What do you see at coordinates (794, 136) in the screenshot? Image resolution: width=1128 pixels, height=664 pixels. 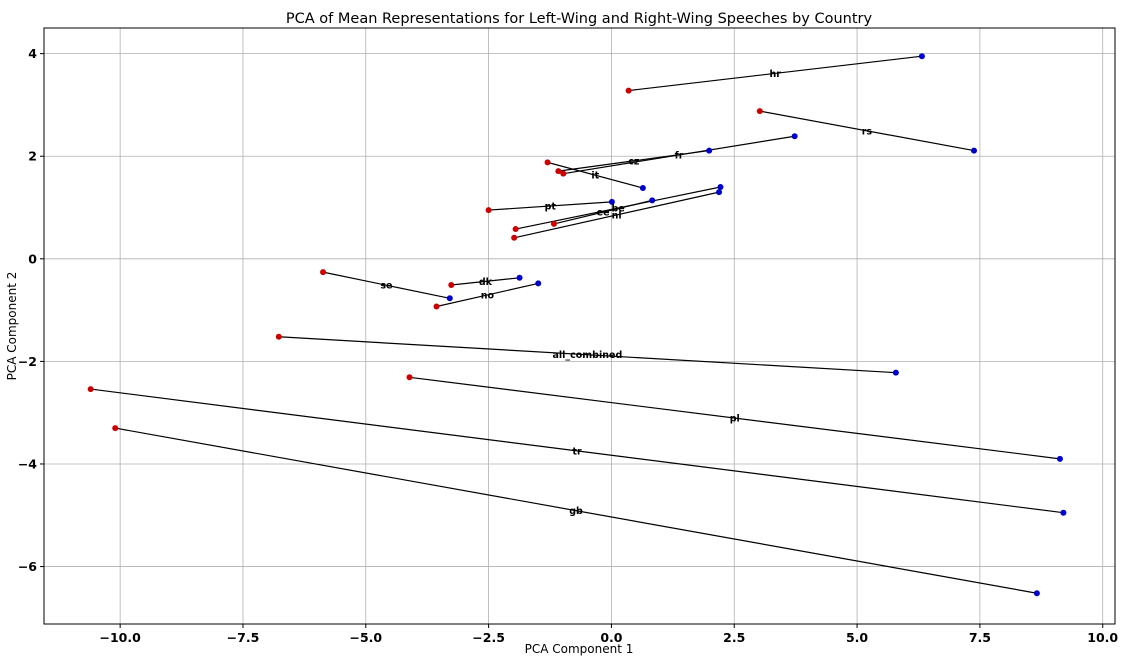 I see `right-point-fr` at bounding box center [794, 136].